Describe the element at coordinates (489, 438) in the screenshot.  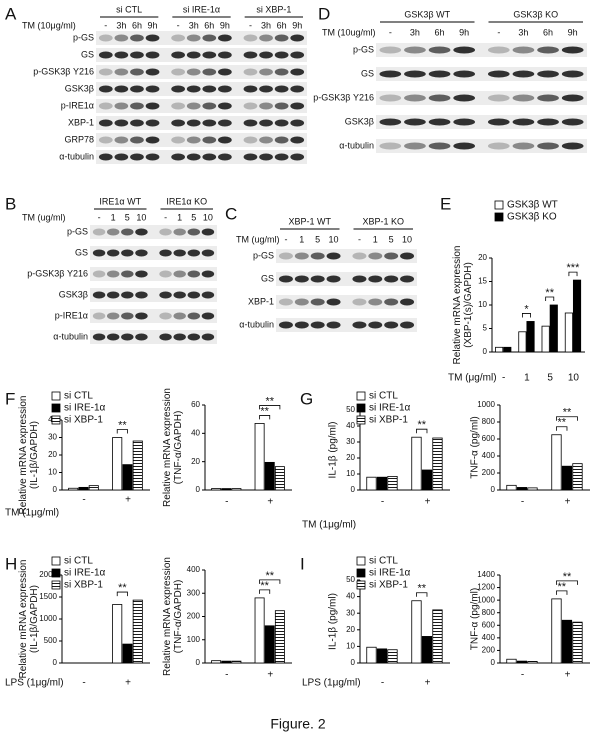
I see `y-tick-label: 600` at that location.